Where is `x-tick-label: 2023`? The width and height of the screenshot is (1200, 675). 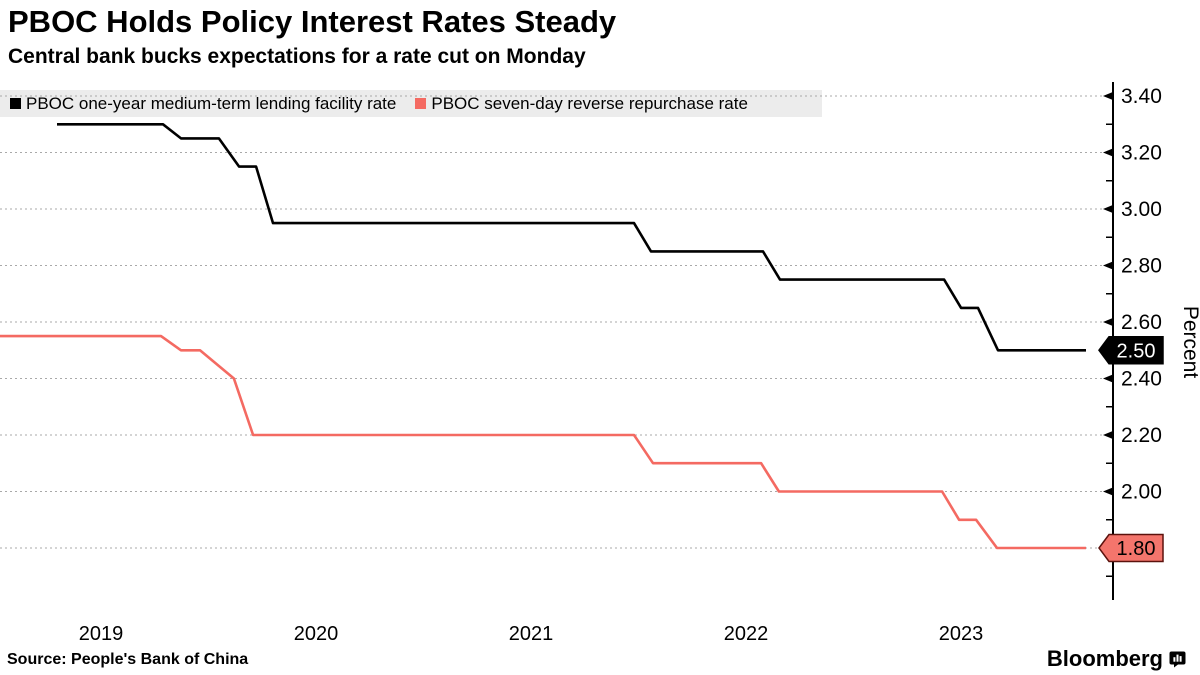
x-tick-label: 2023 is located at coordinates (961, 634).